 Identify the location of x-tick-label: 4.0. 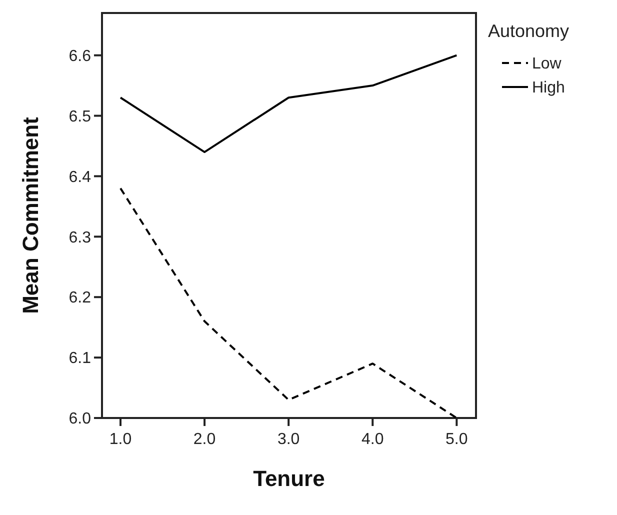
(373, 439).